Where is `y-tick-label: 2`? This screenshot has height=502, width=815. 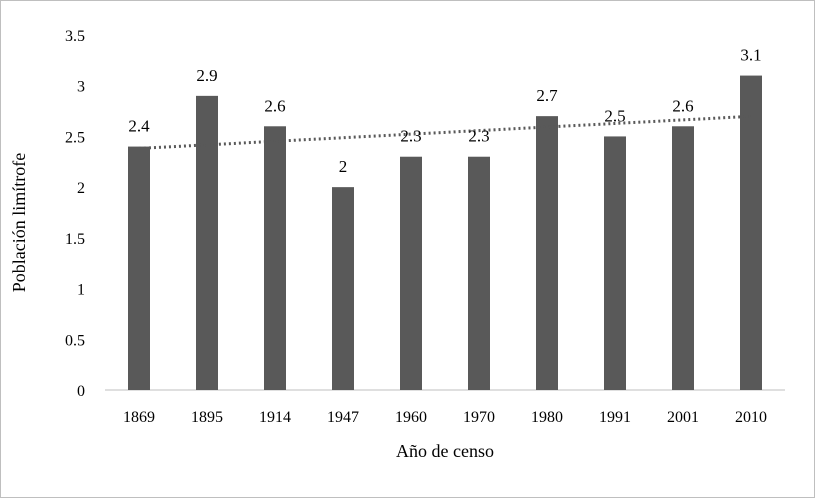 y-tick-label: 2 is located at coordinates (81, 188).